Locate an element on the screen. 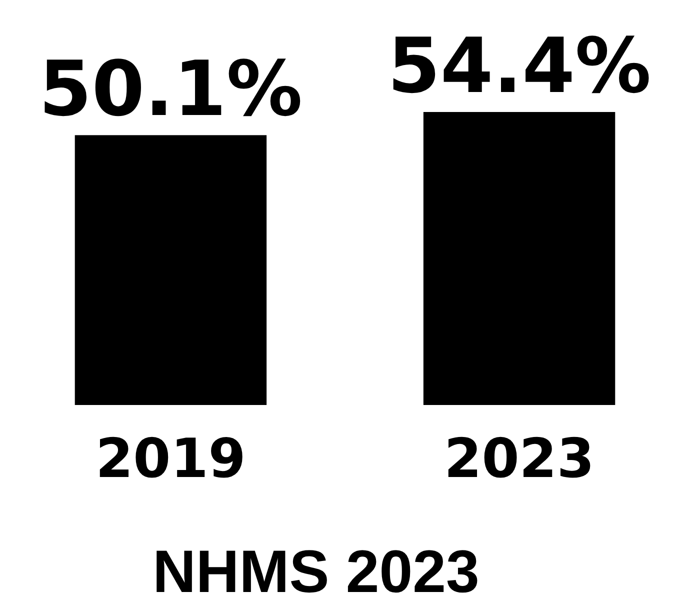 The width and height of the screenshot is (692, 604). x-tick-label: 2019 is located at coordinates (171, 458).